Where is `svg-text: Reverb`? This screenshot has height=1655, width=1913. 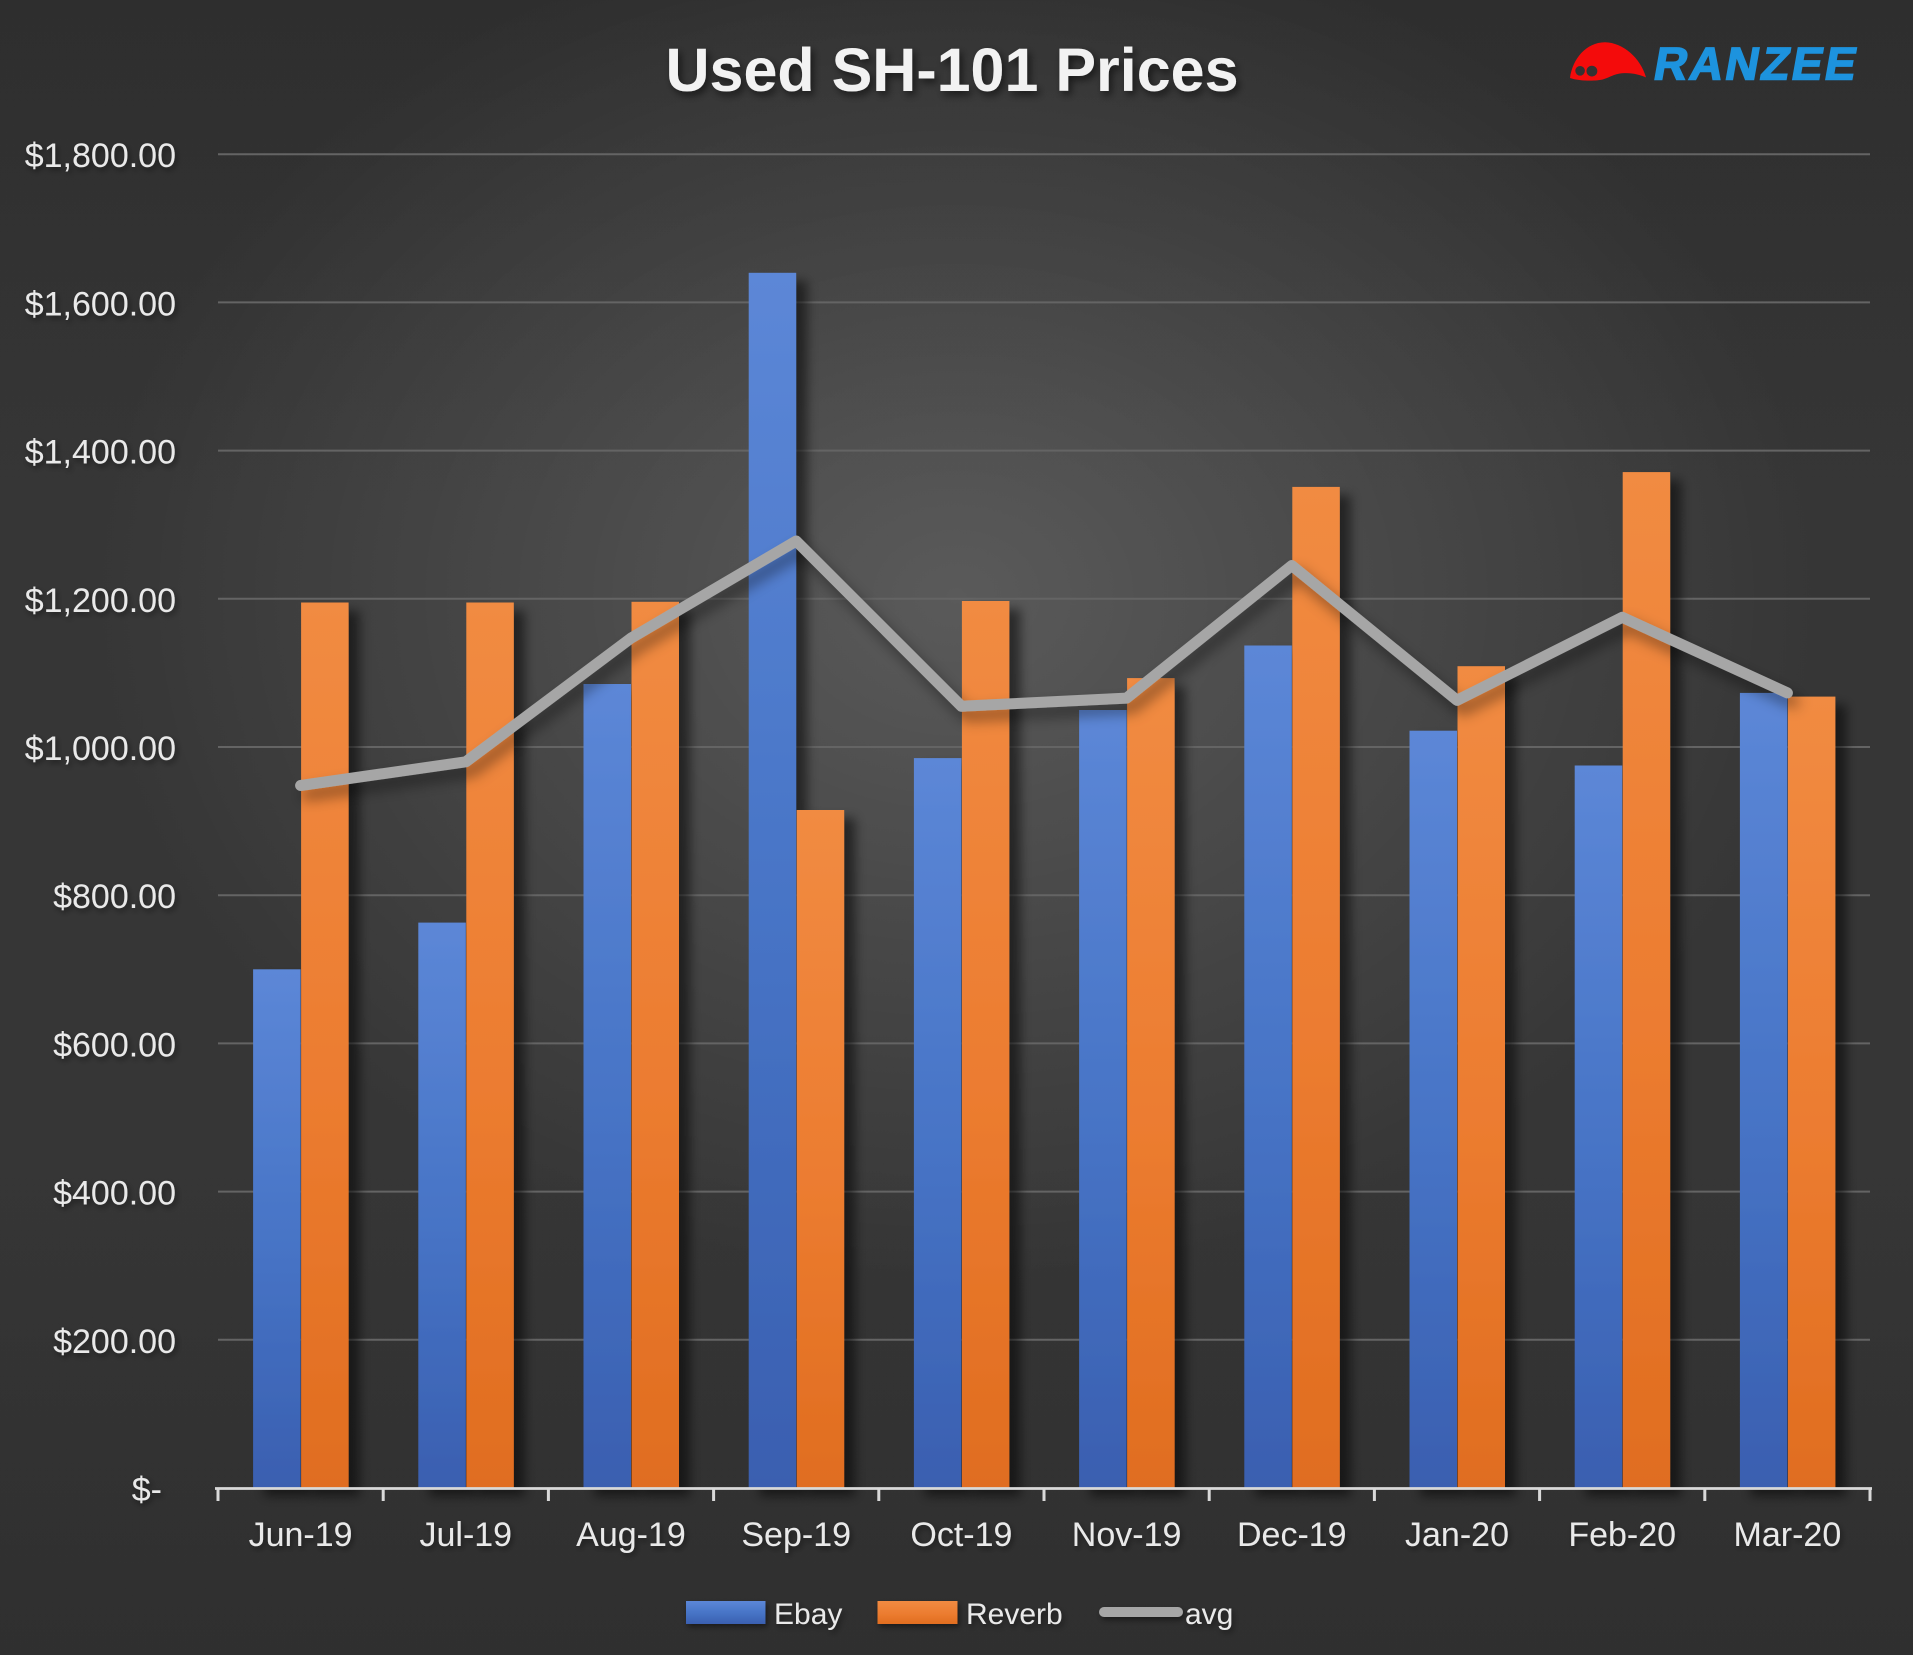 svg-text: Reverb is located at coordinates (1014, 1614).